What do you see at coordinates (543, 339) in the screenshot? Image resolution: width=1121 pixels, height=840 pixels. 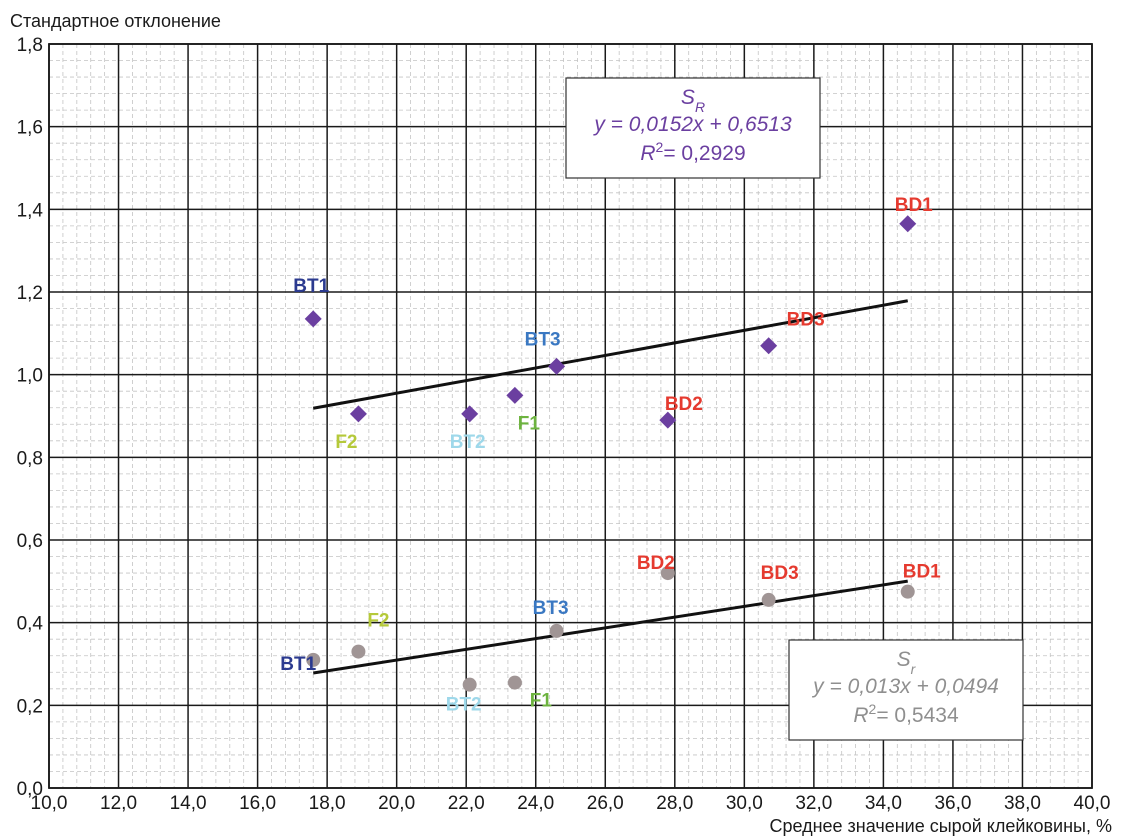 I see `sR-label-BT3: BT3` at bounding box center [543, 339].